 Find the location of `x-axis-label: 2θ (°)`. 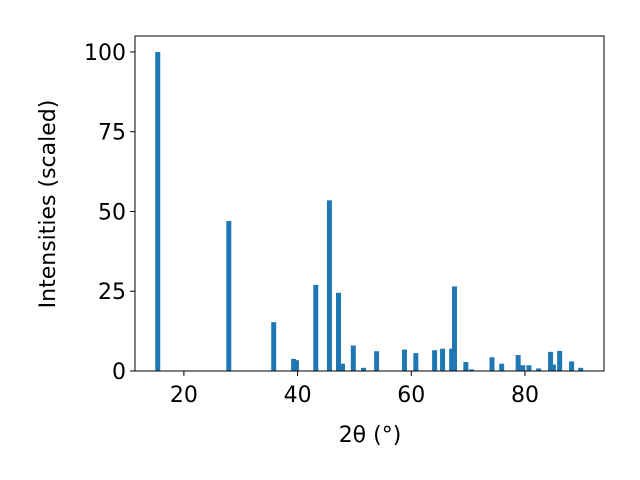

x-axis-label: 2θ (°) is located at coordinates (370, 435).